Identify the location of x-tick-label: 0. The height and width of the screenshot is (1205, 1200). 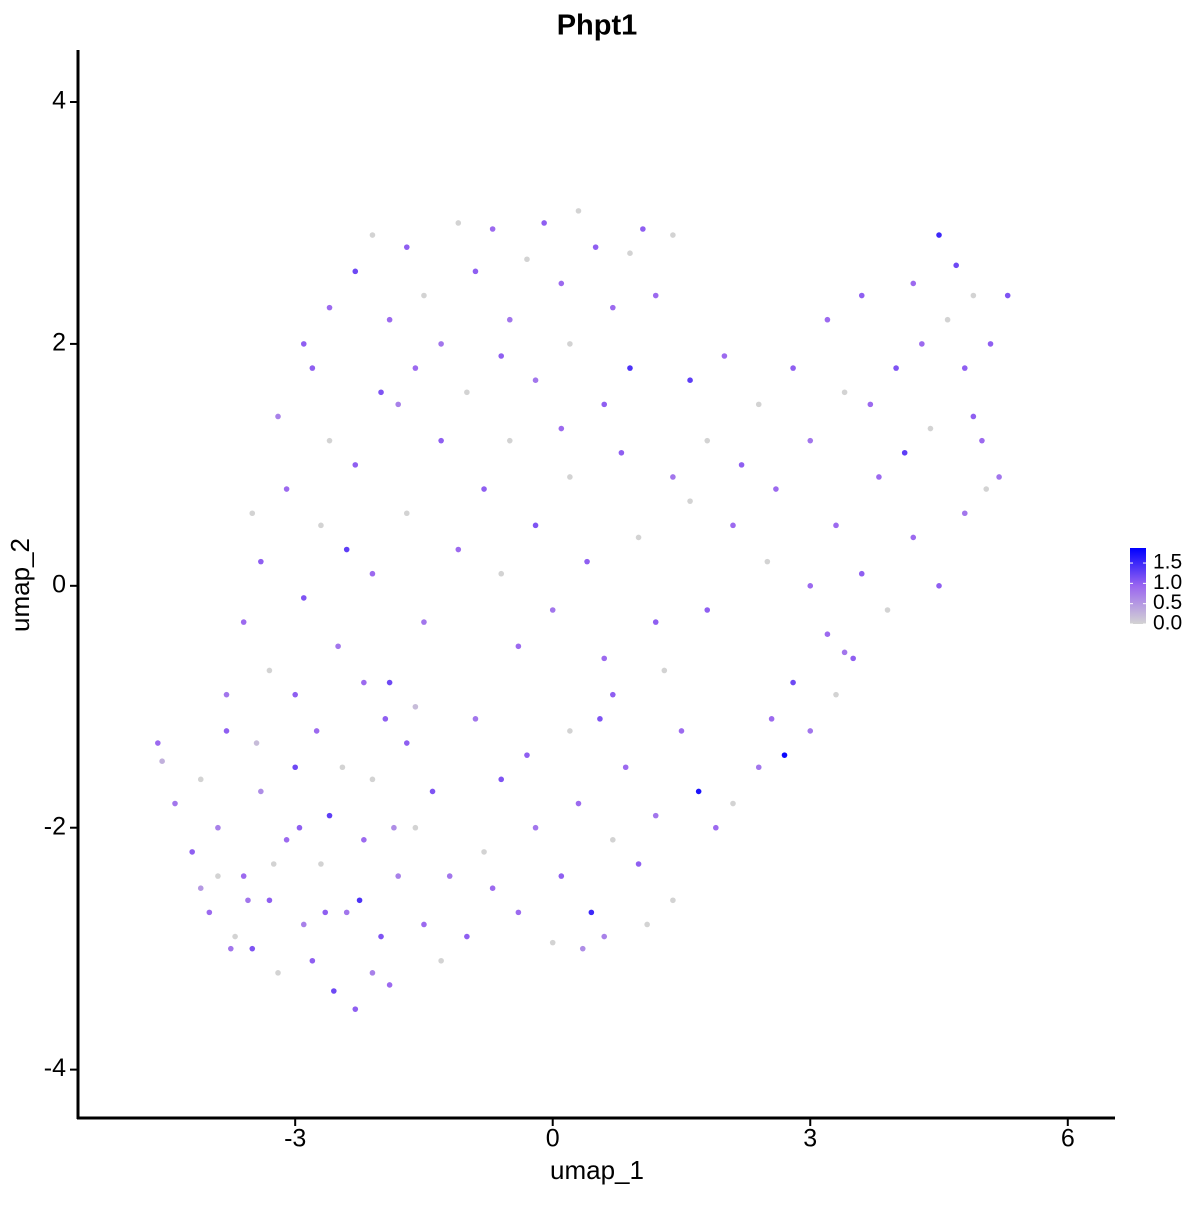
(553, 1139).